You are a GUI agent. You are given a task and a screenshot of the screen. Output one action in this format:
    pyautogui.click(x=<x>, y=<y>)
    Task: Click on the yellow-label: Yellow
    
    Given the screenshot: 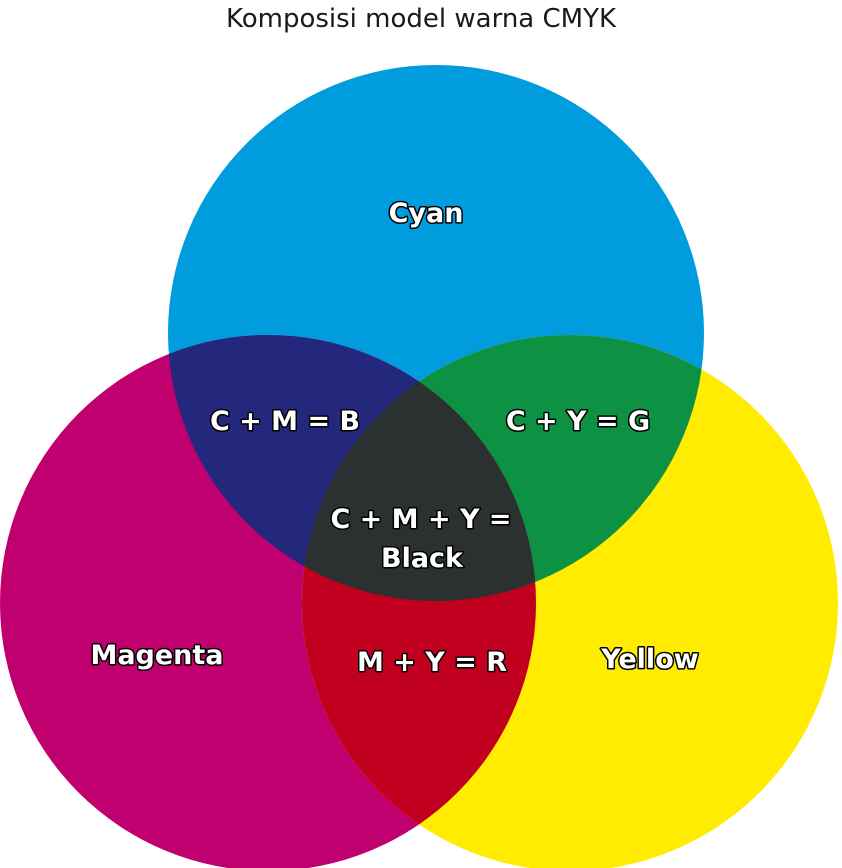 What is the action you would take?
    pyautogui.click(x=649, y=659)
    